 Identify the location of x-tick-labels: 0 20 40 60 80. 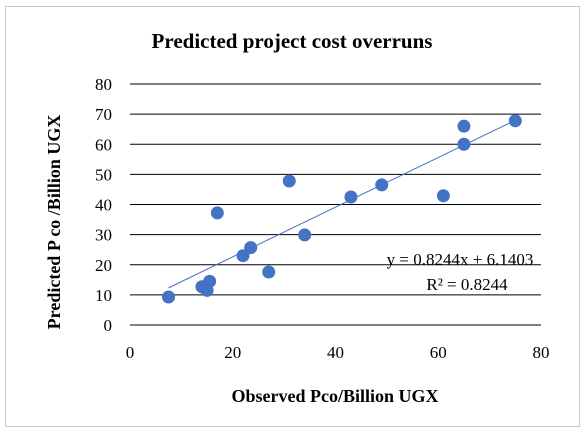
(338, 352).